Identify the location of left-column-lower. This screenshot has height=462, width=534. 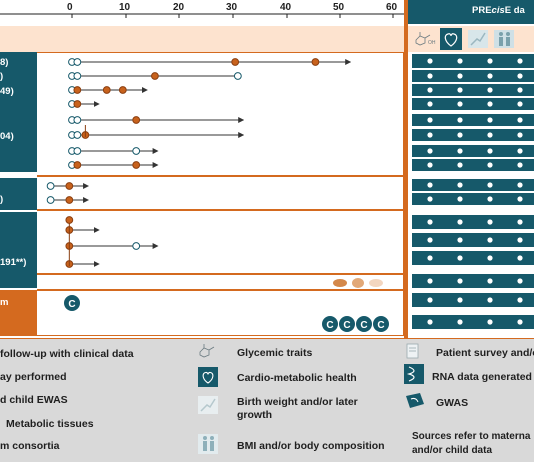
(18, 242).